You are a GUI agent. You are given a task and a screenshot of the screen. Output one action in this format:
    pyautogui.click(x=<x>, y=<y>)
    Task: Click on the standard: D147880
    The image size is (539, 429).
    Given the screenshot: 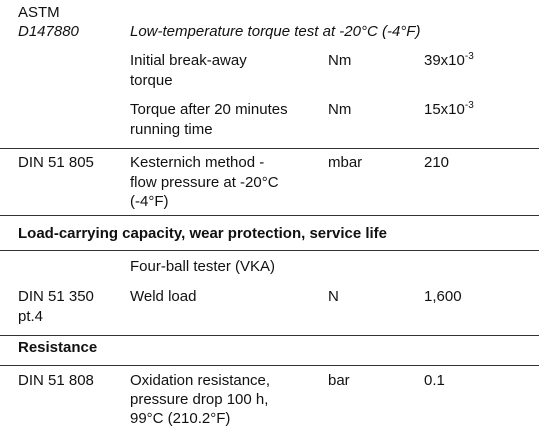 What is the action you would take?
    pyautogui.click(x=48, y=31)
    